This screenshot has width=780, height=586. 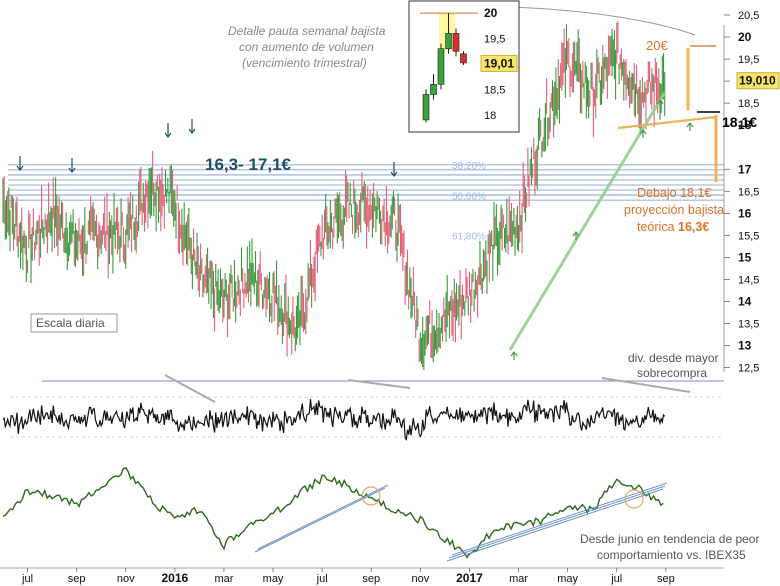 I want to click on inset-tick-label: 20, so click(x=491, y=13).